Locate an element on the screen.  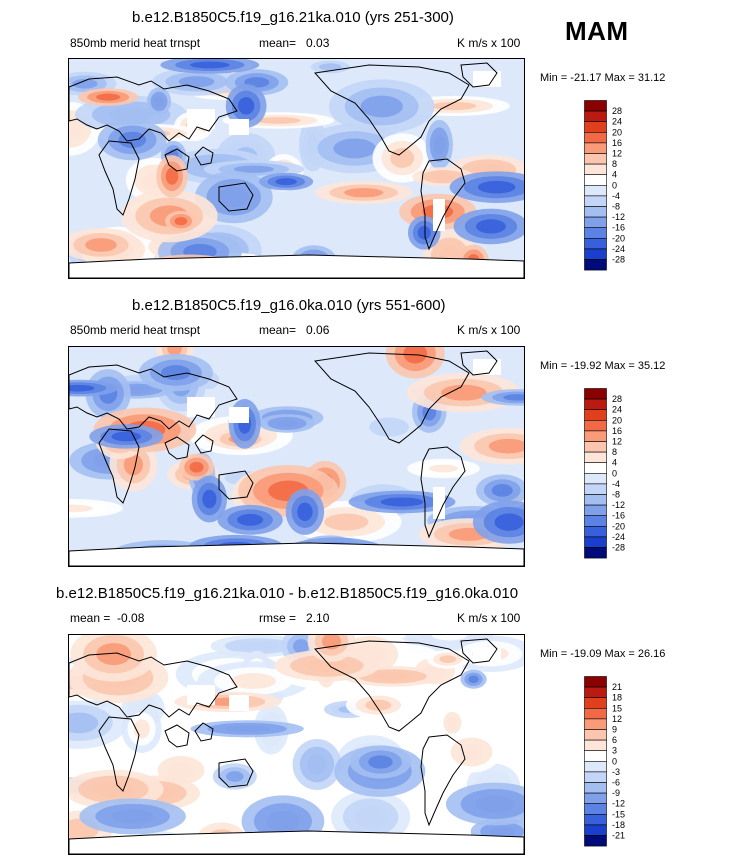
panel-2-units: K m/s x 100 is located at coordinates (489, 330).